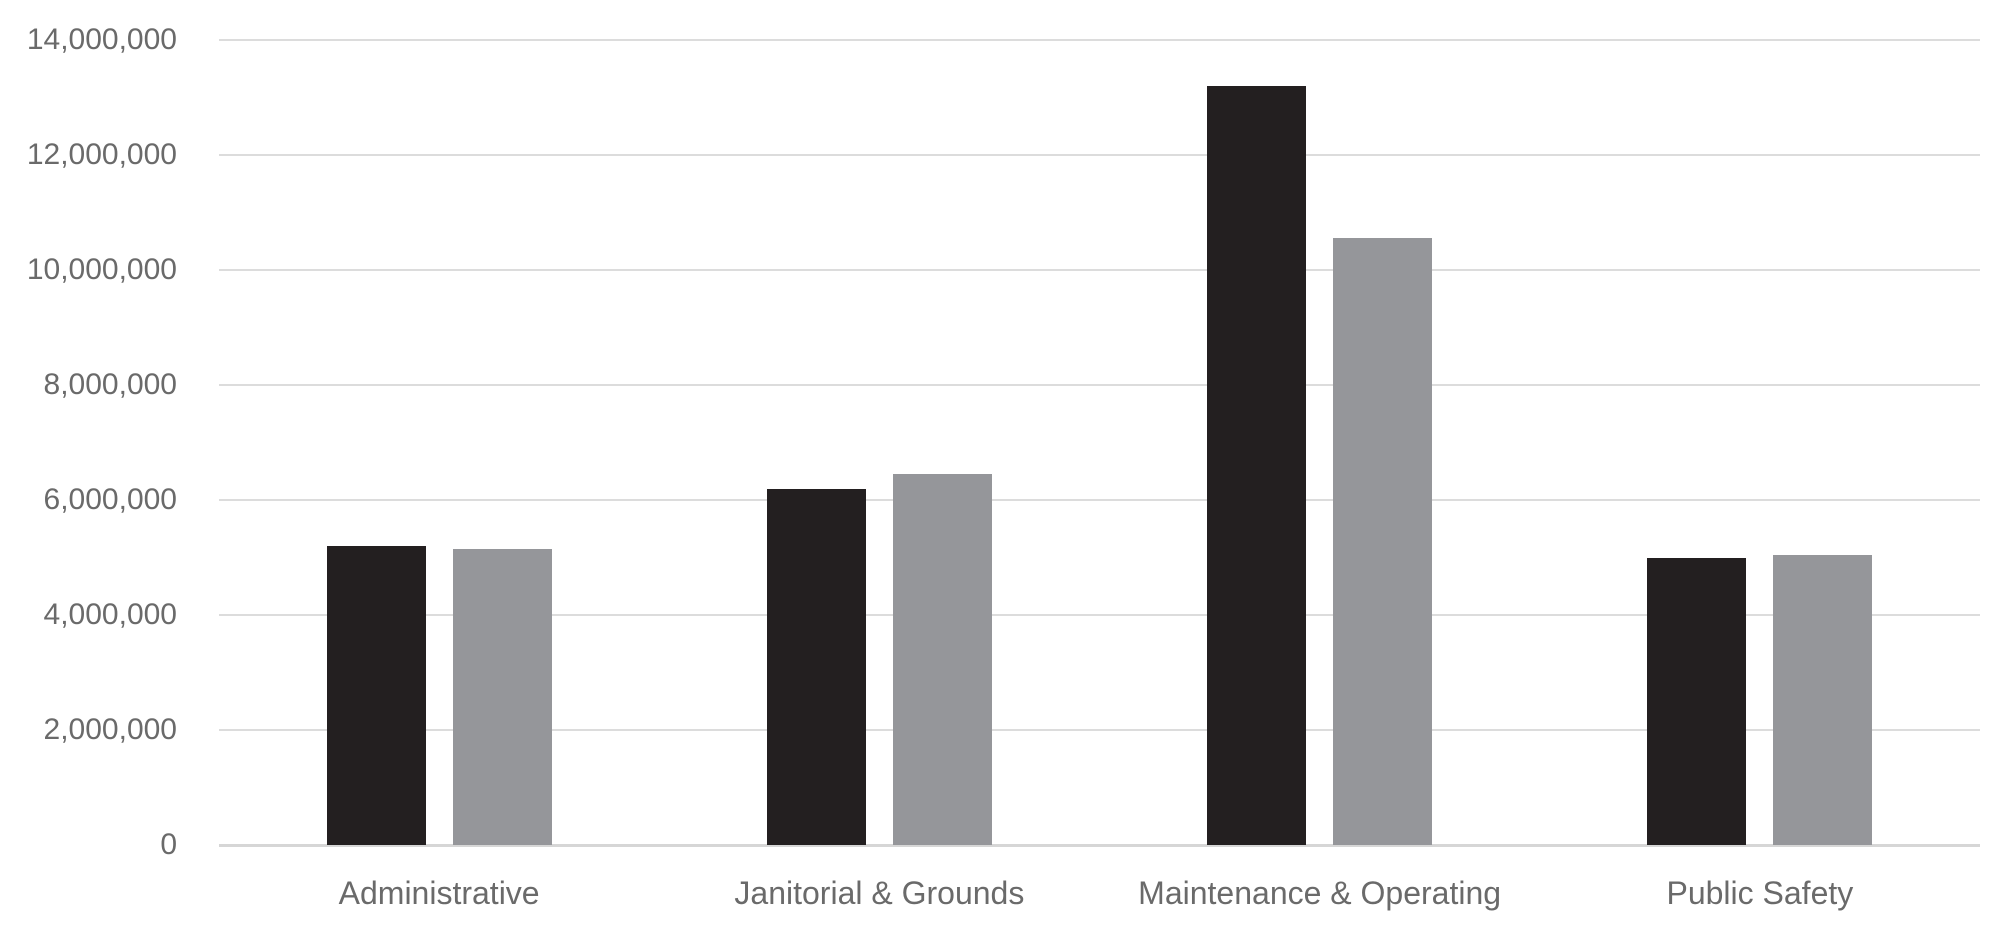 This screenshot has width=2015, height=938. Describe the element at coordinates (101, 154) in the screenshot. I see `y-tick-label: 12,000,000` at that location.